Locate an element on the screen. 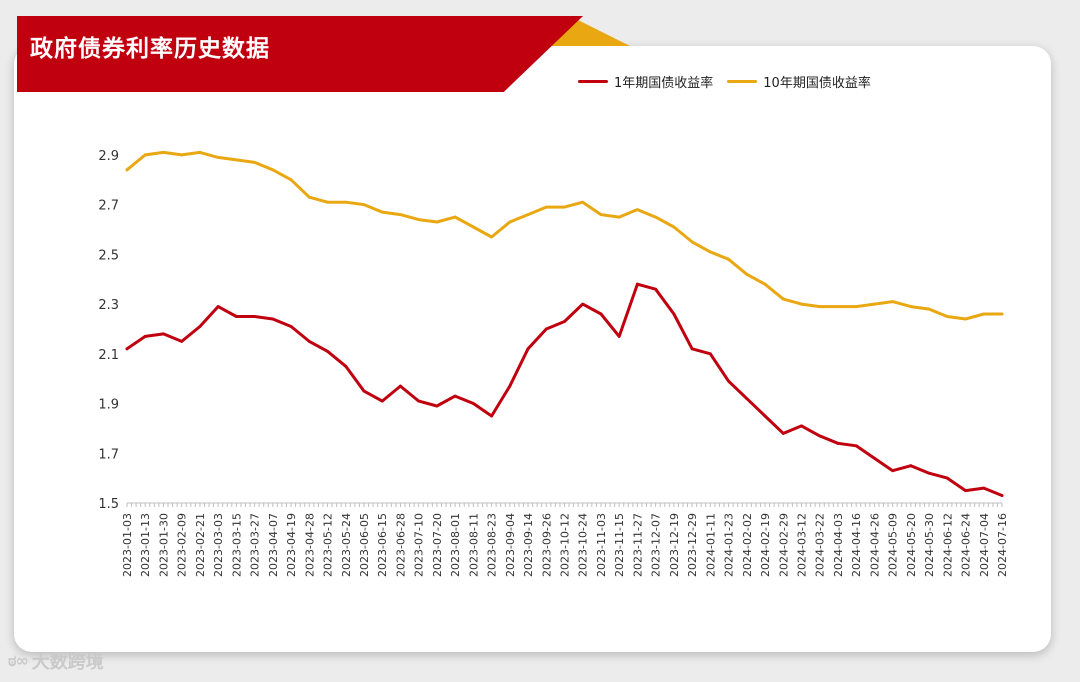 This screenshot has width=1080, height=682. watermark: ಠ∞ 大数跨境 is located at coordinates (56, 661).